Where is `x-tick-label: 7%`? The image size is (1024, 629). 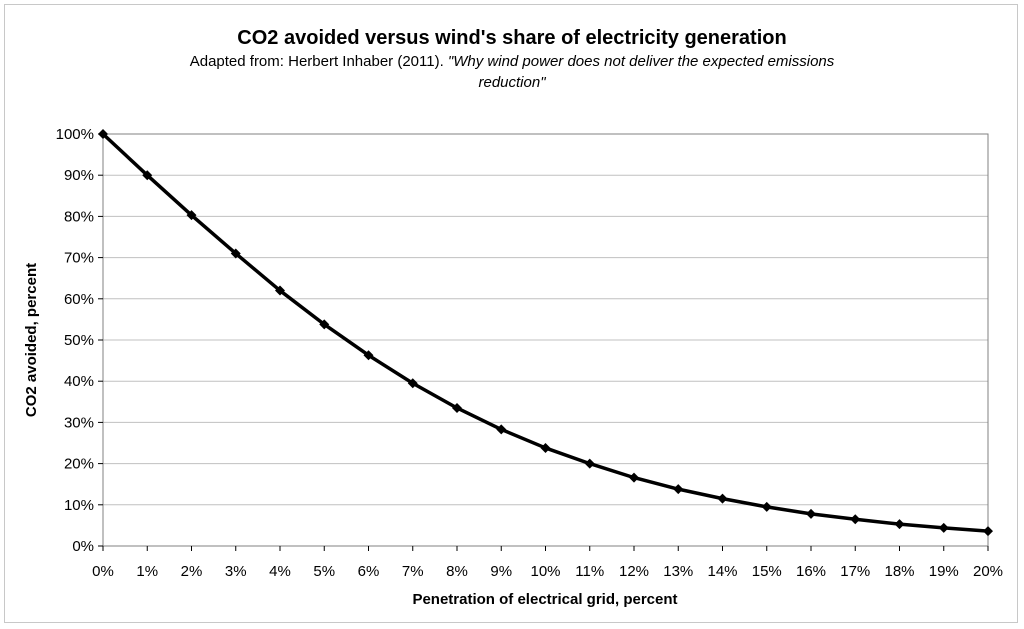 x-tick-label: 7% is located at coordinates (413, 571).